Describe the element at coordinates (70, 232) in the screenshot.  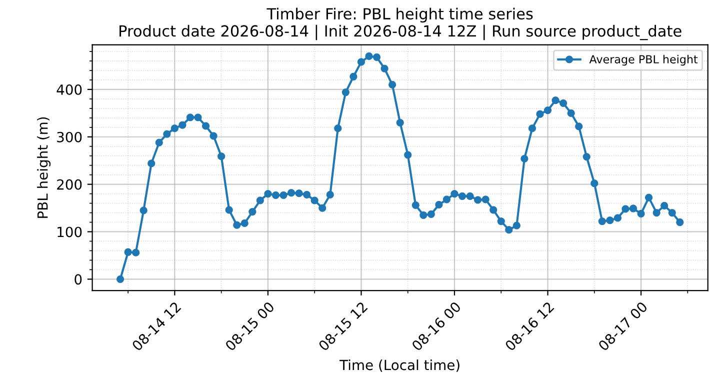
I see `y-tick-label: 100` at that location.